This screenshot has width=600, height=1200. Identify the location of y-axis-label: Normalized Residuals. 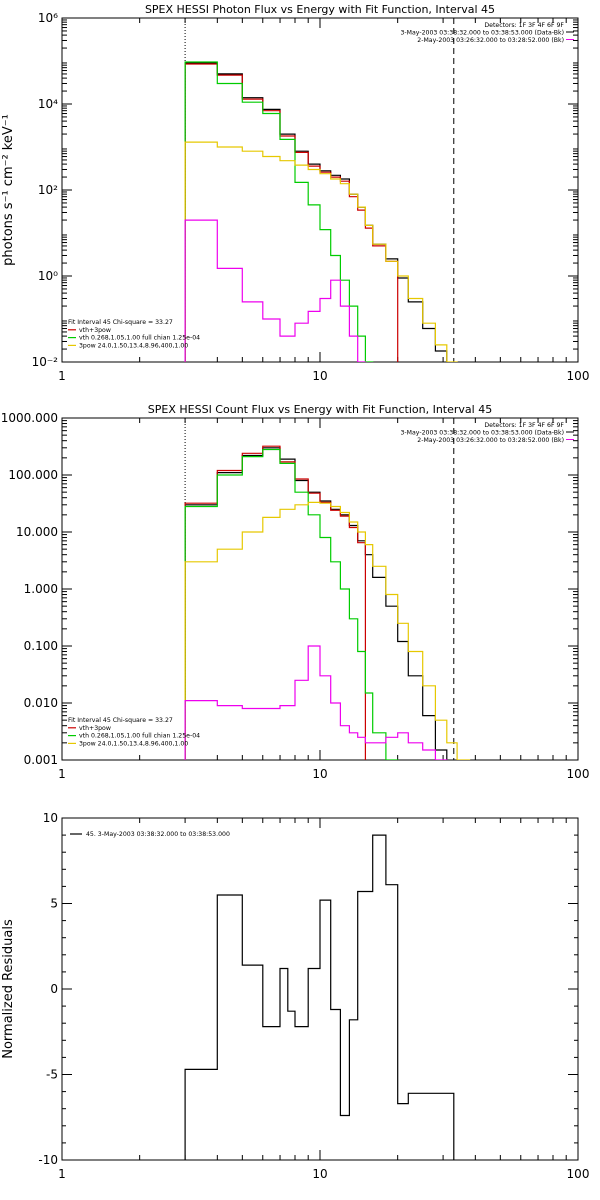
(8, 989).